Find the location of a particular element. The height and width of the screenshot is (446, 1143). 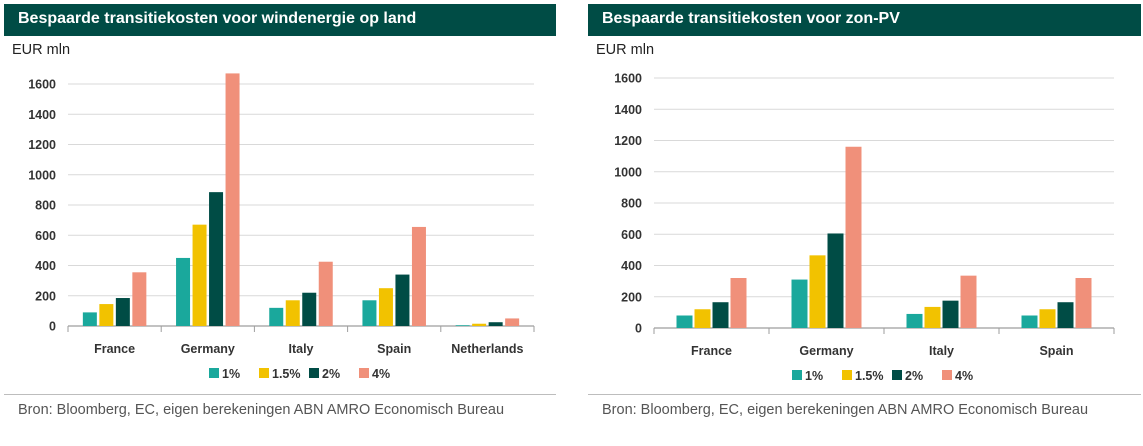

chart-title-bar: Bespaarde transitiekosten voor zon-PV is located at coordinates (864, 20).